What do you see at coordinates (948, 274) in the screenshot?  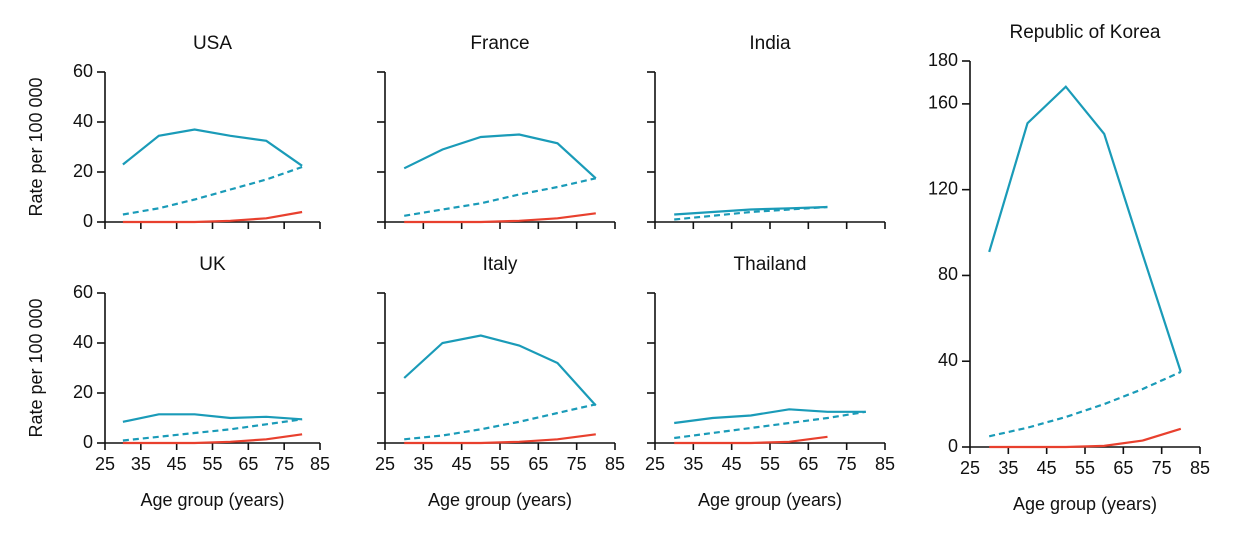 I see `y-tick-label: 80` at bounding box center [948, 274].